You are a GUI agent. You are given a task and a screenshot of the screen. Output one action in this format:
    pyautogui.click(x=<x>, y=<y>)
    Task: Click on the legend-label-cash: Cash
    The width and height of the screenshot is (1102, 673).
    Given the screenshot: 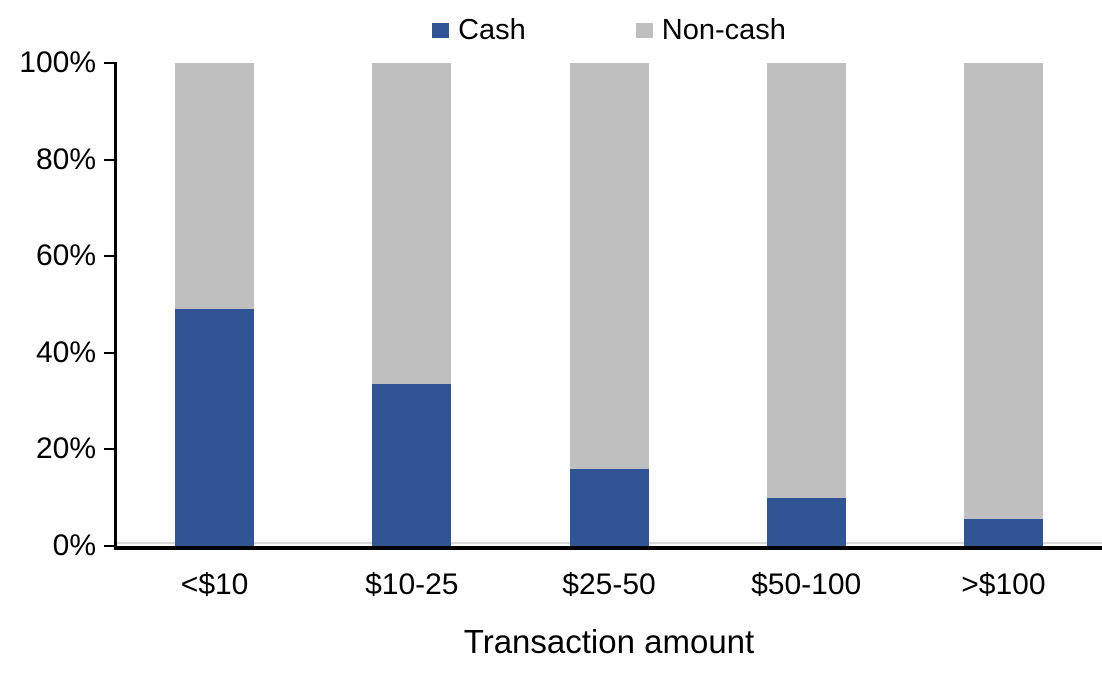 What is the action you would take?
    pyautogui.click(x=492, y=30)
    